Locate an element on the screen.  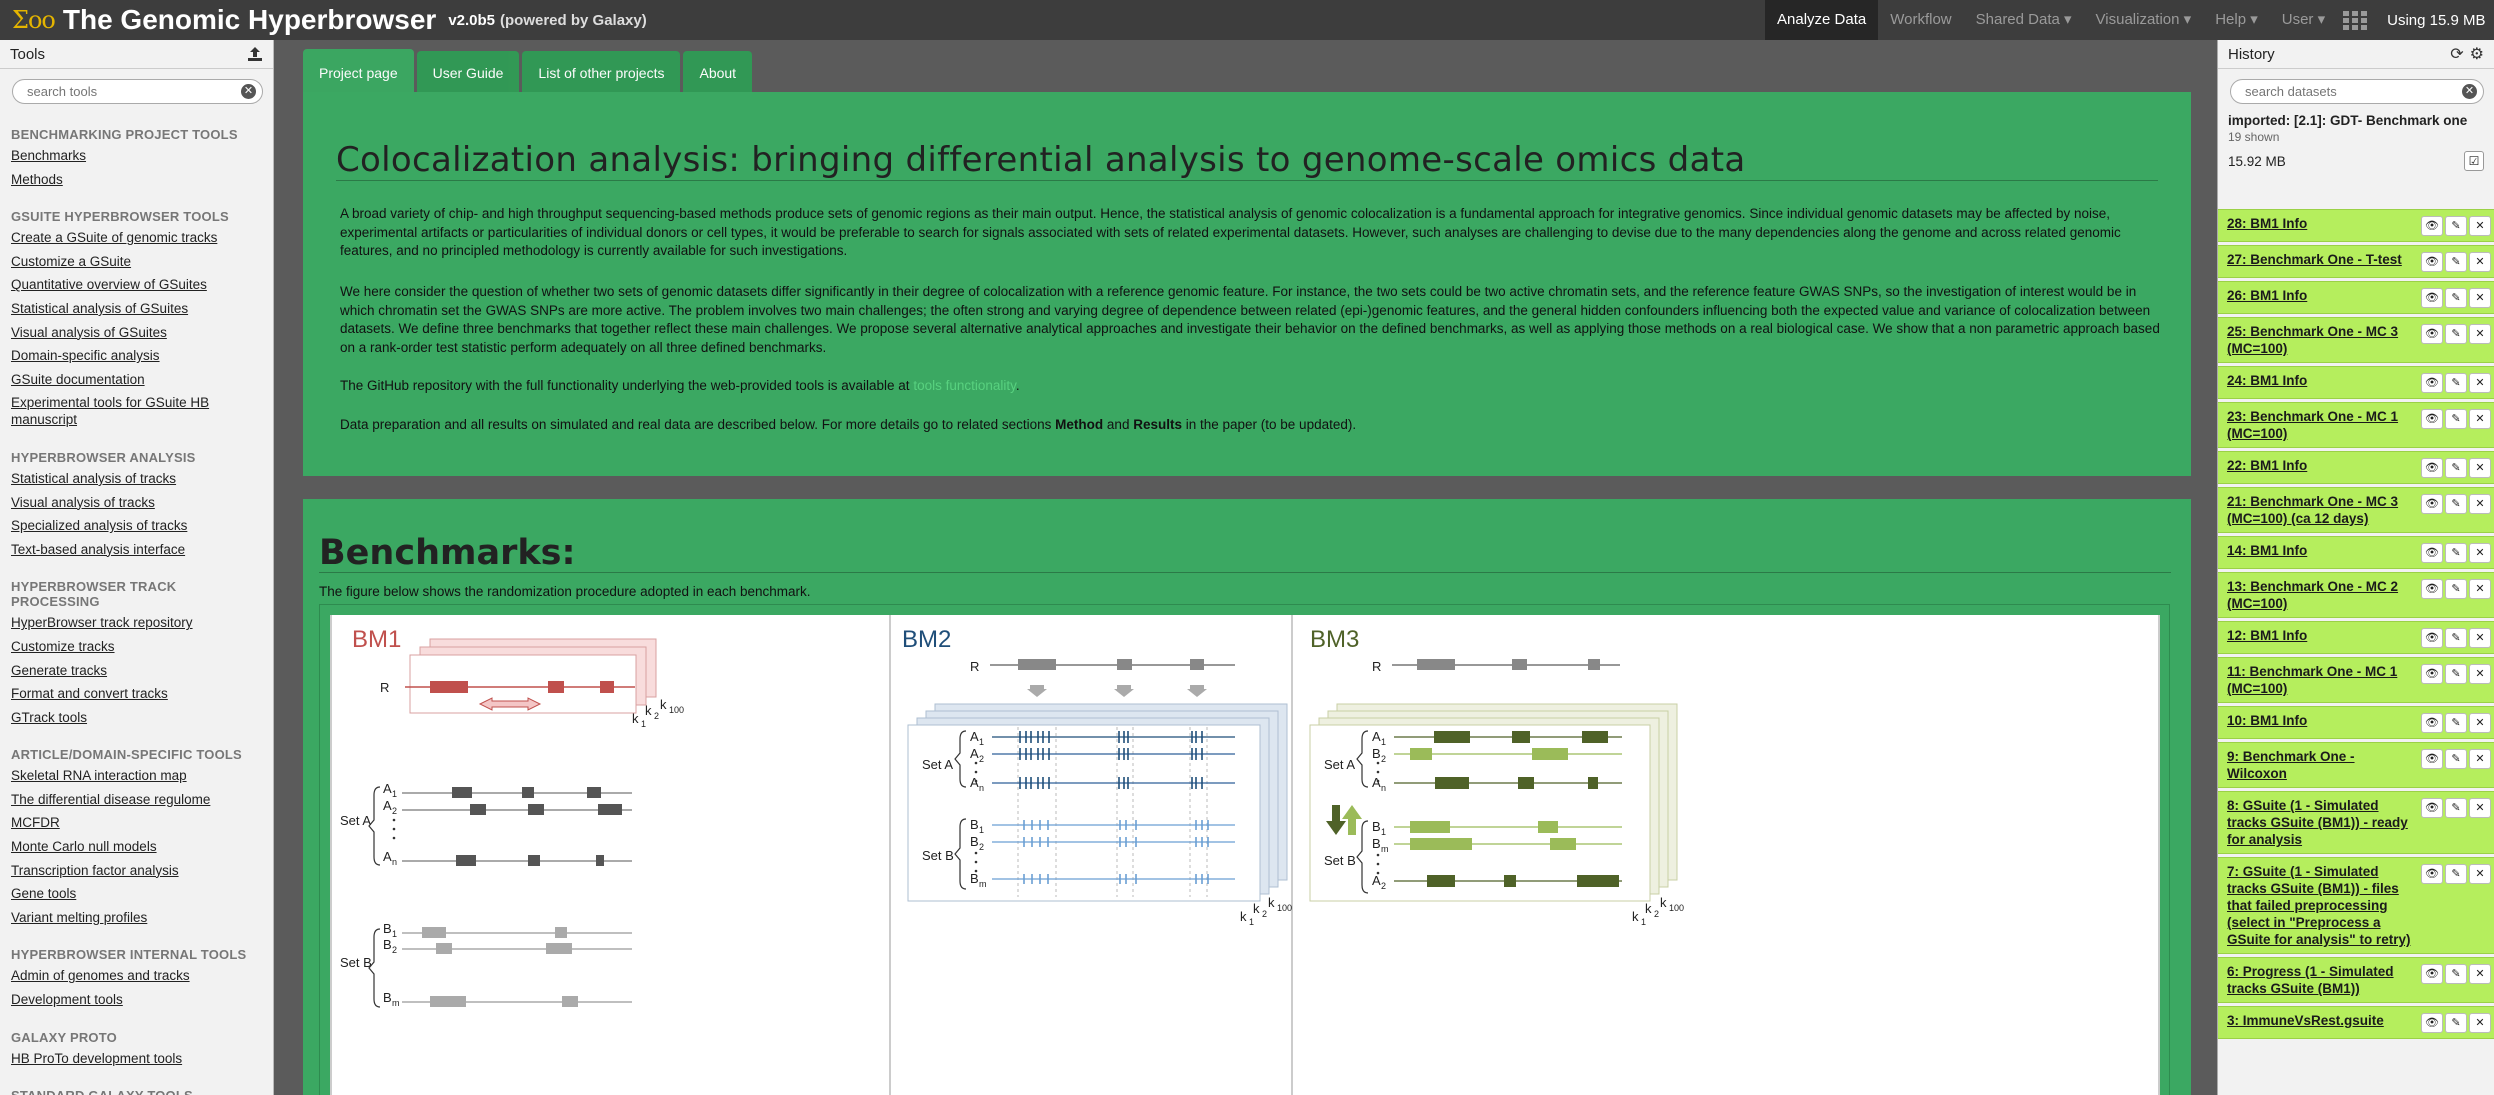
tab-user-guide: User Guide is located at coordinates (468, 72).